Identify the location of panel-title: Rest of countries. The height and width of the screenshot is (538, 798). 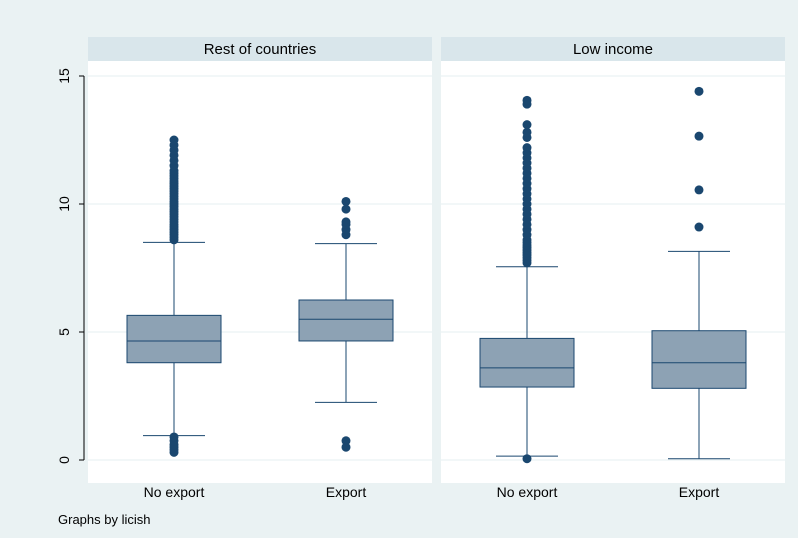
(260, 49).